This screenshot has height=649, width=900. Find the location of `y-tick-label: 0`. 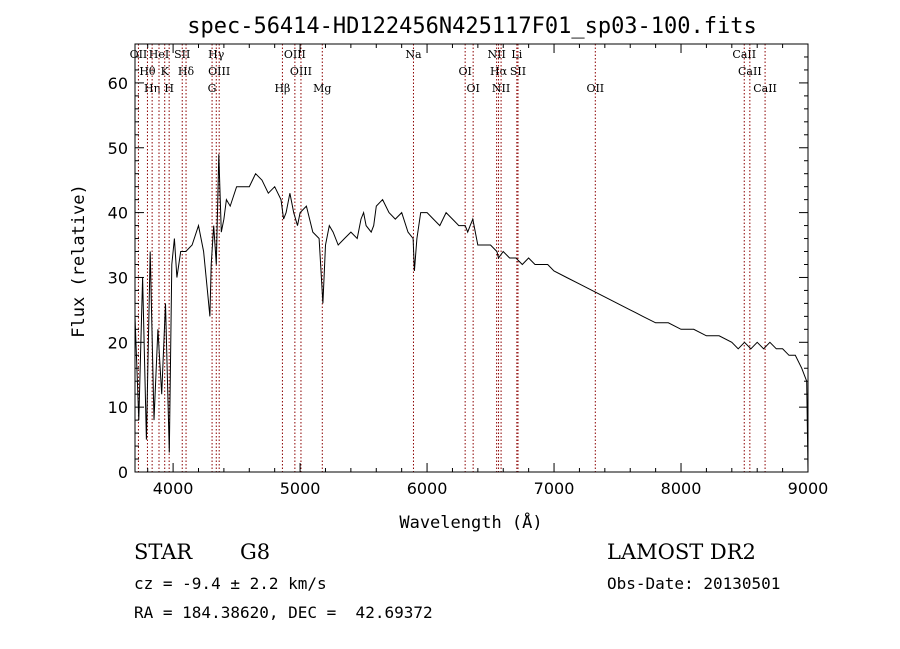

y-tick-label: 0 is located at coordinates (123, 472).